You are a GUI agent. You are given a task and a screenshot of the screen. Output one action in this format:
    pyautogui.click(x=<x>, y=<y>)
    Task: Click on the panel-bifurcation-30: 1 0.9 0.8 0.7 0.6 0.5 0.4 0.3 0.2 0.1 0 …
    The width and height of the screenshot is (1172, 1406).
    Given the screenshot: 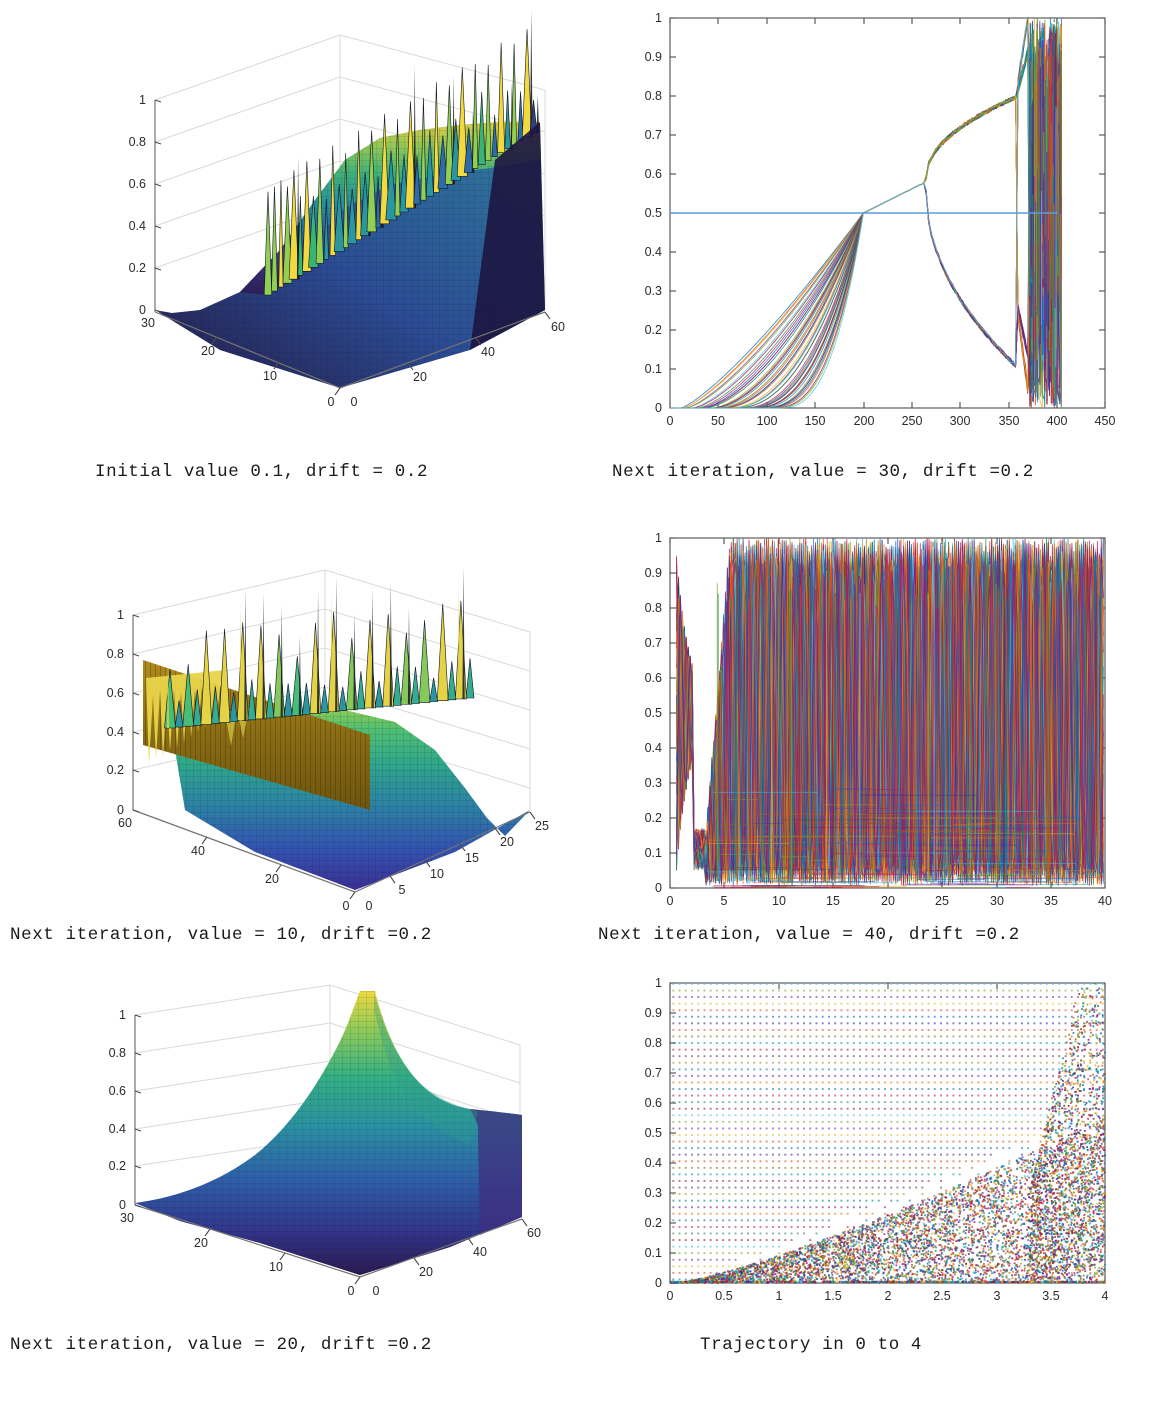 What is the action you would take?
    pyautogui.click(x=882, y=218)
    